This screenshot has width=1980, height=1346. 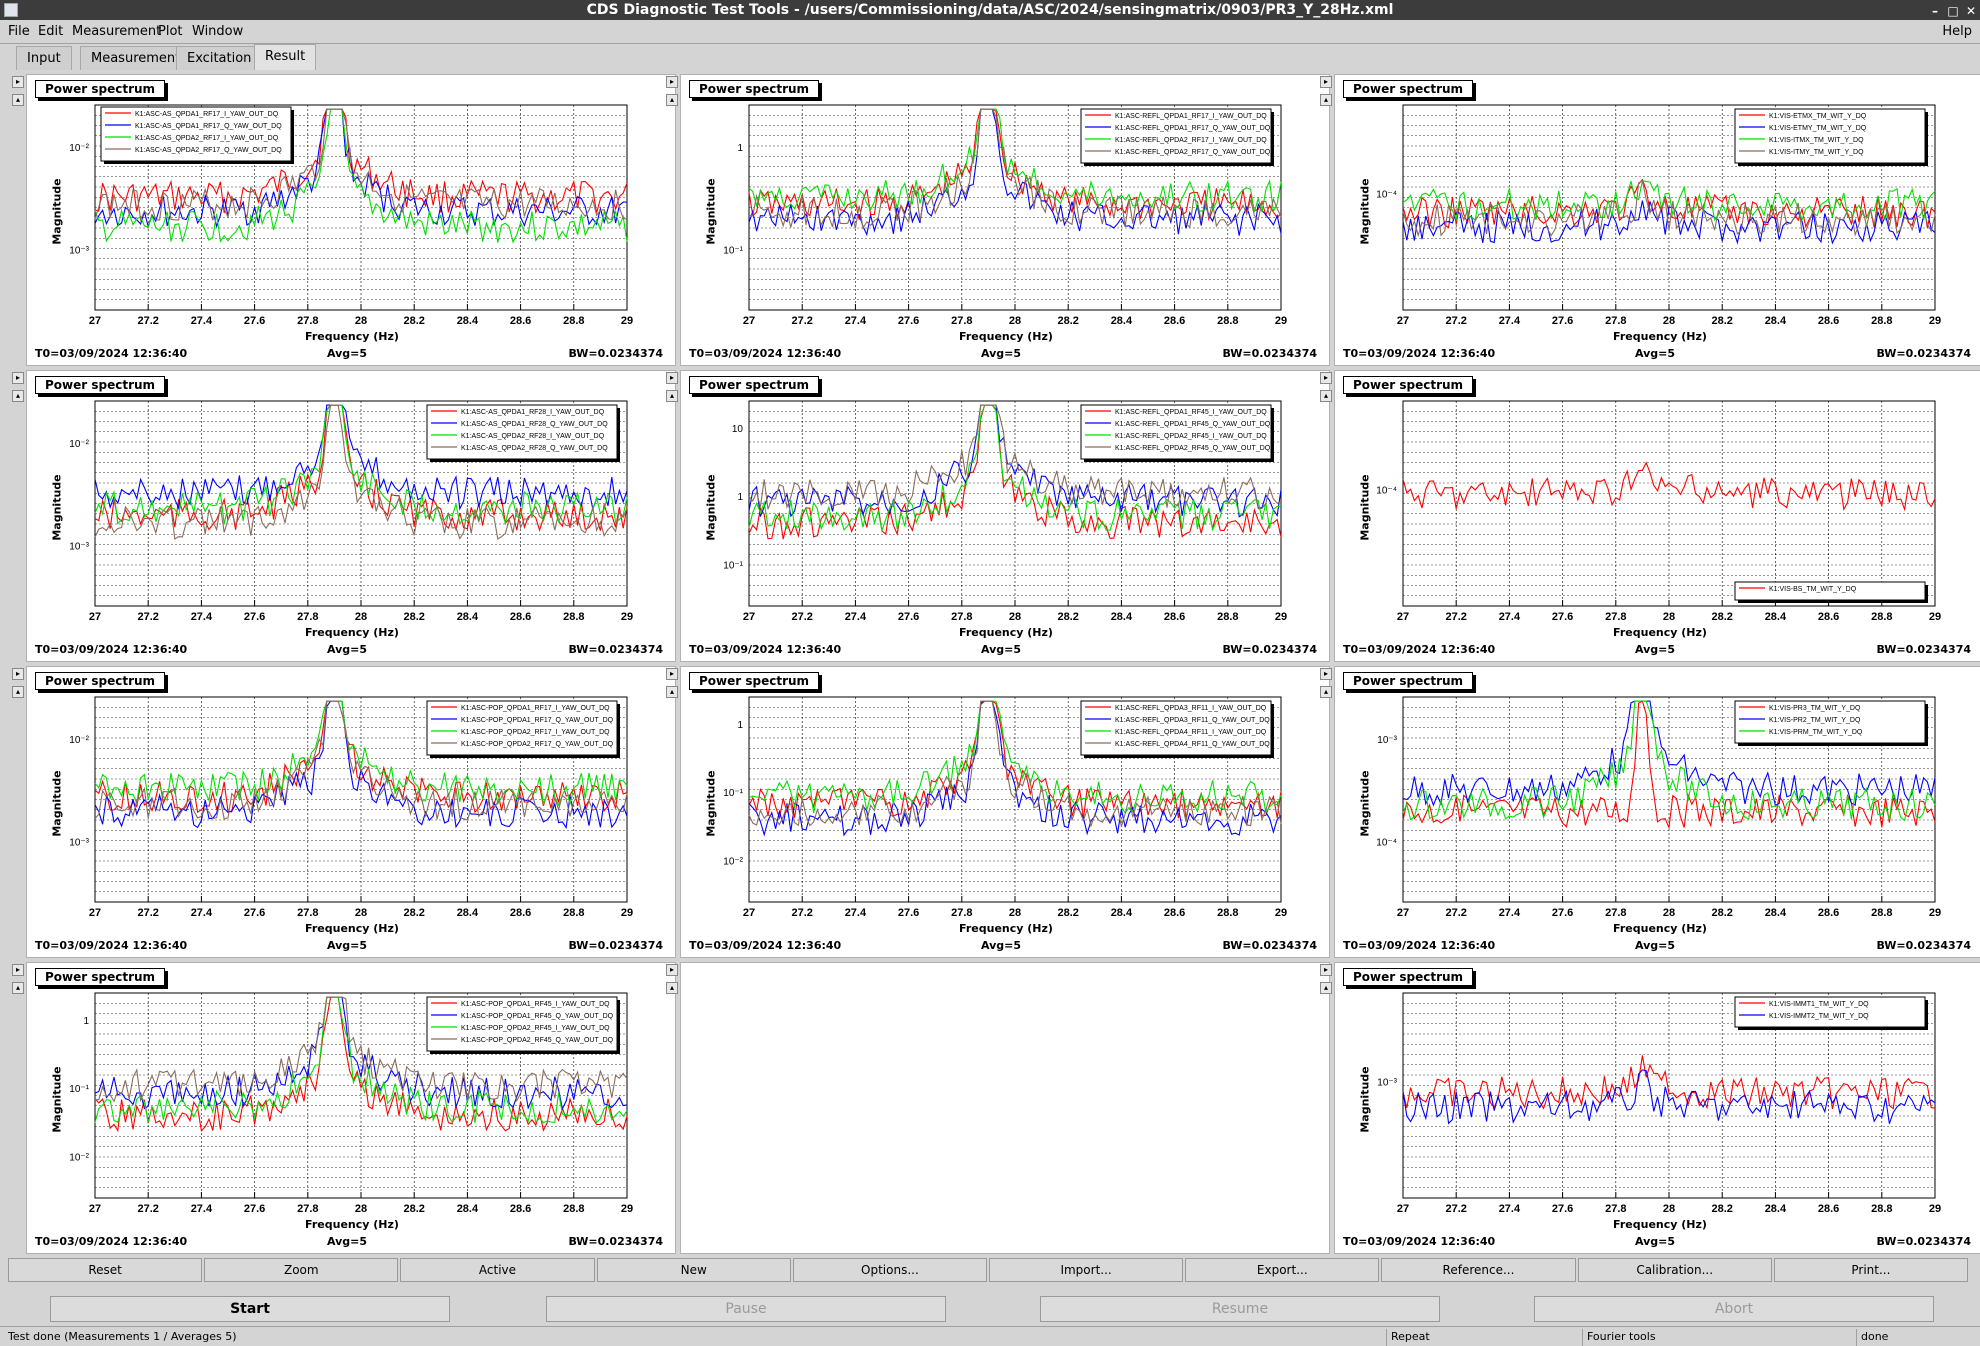 What do you see at coordinates (573, 617) in the screenshot?
I see `x-tick-label: 28.8` at bounding box center [573, 617].